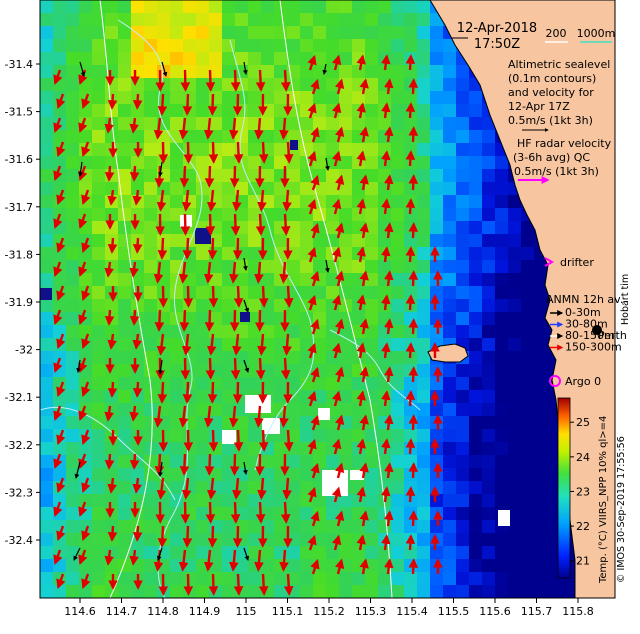 The height and width of the screenshot is (634, 640). I want to click on perth-label: Perth, so click(612, 335).